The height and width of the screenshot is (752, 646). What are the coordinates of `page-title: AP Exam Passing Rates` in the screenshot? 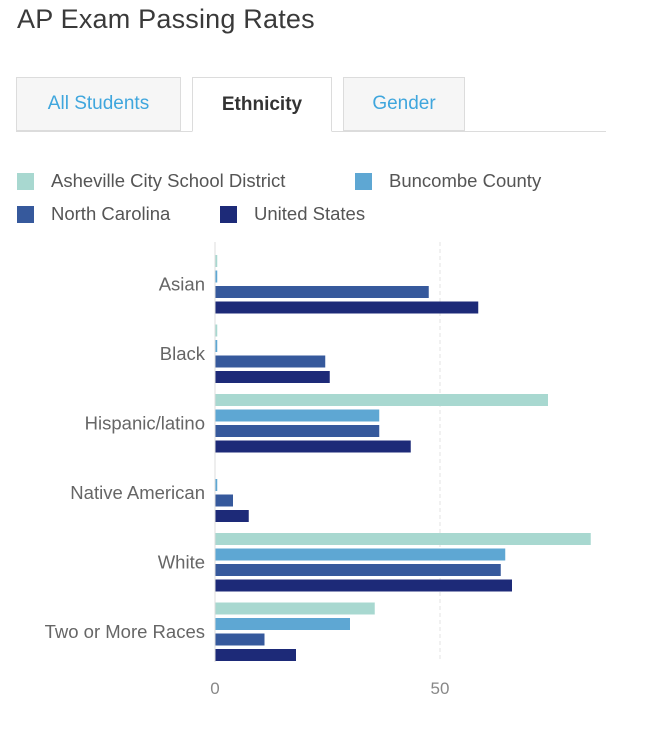 It's located at (166, 19).